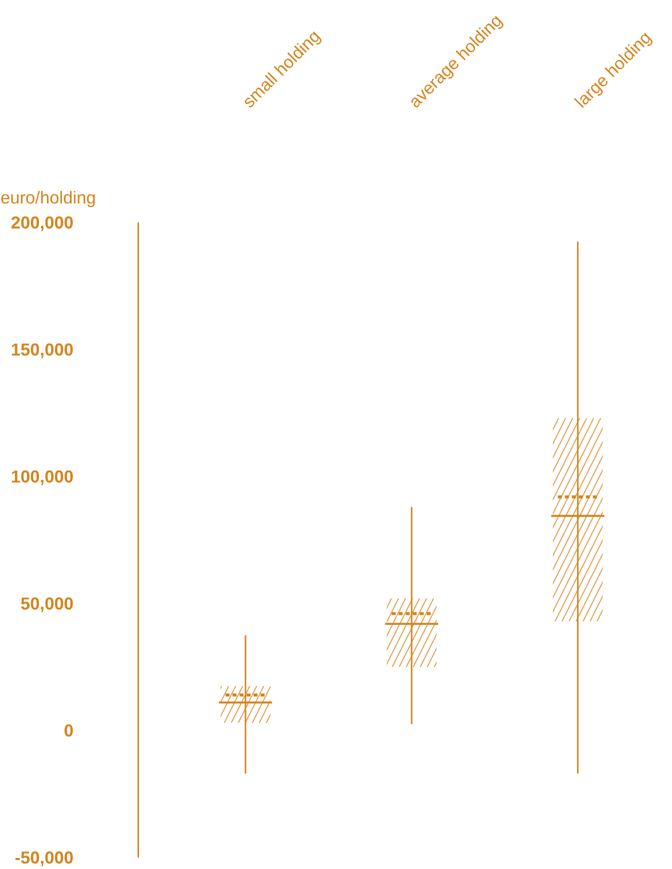 The width and height of the screenshot is (672, 869). Describe the element at coordinates (44, 858) in the screenshot. I see `y-tick-label: -50,000` at that location.